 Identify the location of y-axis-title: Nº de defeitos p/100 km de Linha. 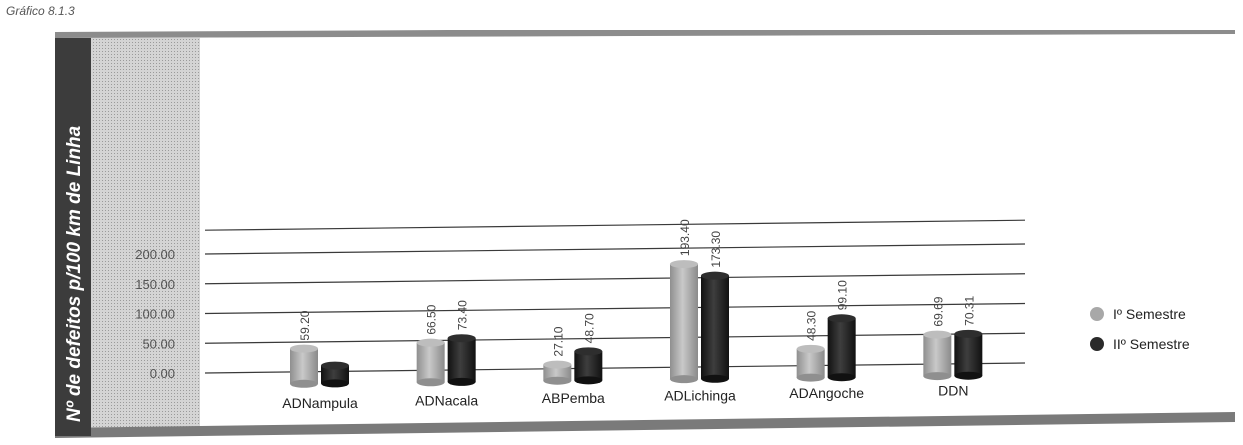
(74, 273).